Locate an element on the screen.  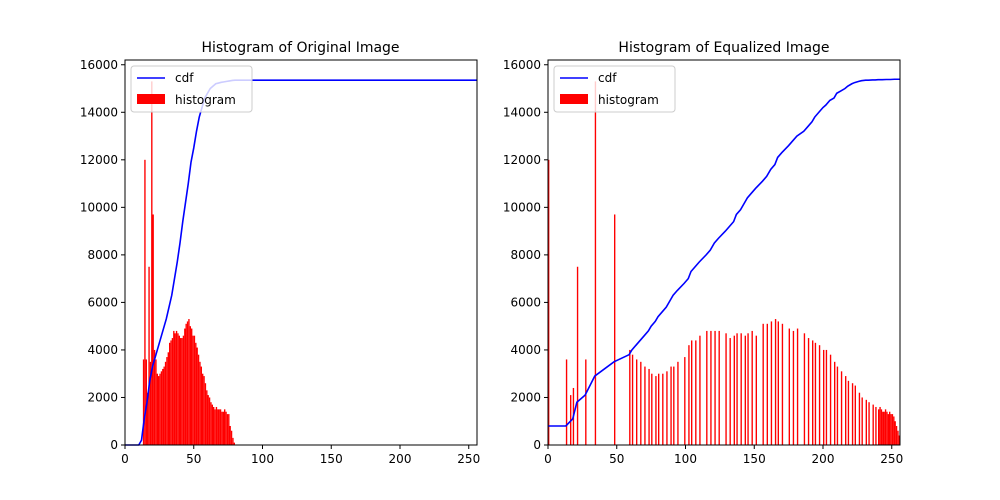
y-axis-ticks-equalized: 0 2000 4000 6000 8000 10000 12000 14000 16000 is located at coordinates (525, 255).